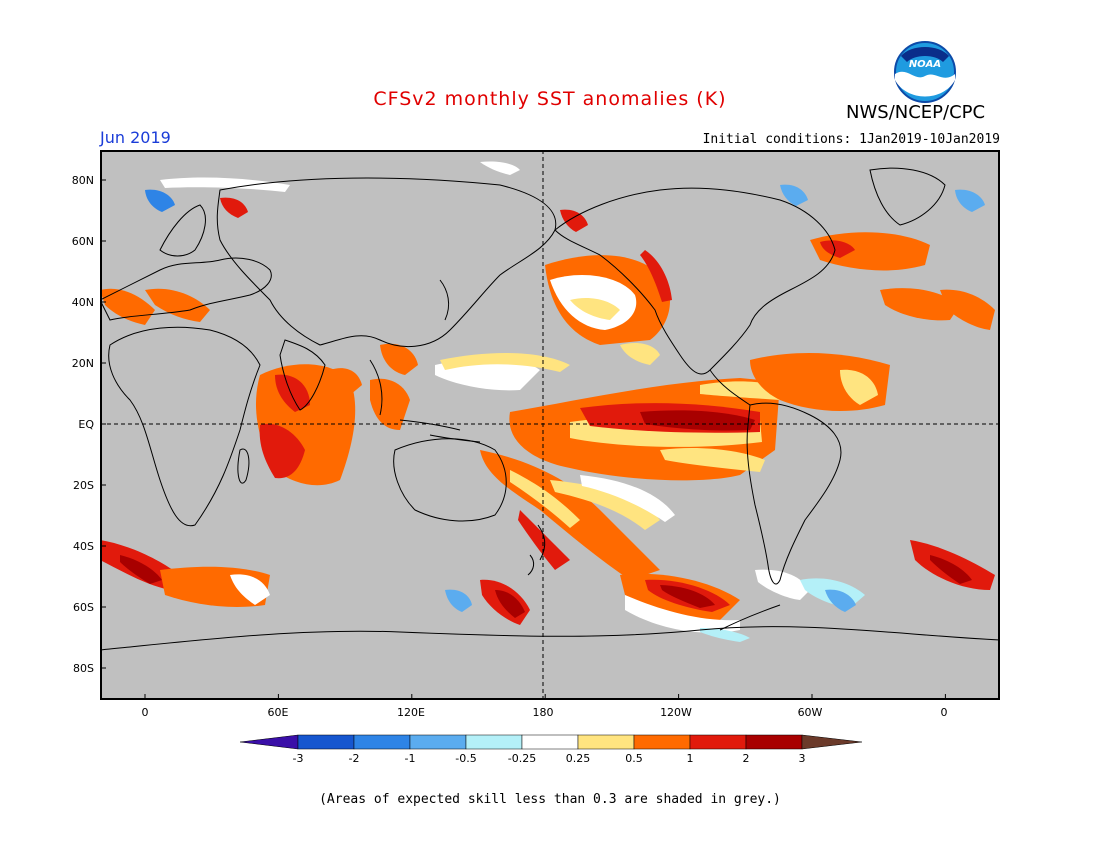 The width and height of the screenshot is (1100, 850). I want to click on lat-label: 80N, so click(82, 180).